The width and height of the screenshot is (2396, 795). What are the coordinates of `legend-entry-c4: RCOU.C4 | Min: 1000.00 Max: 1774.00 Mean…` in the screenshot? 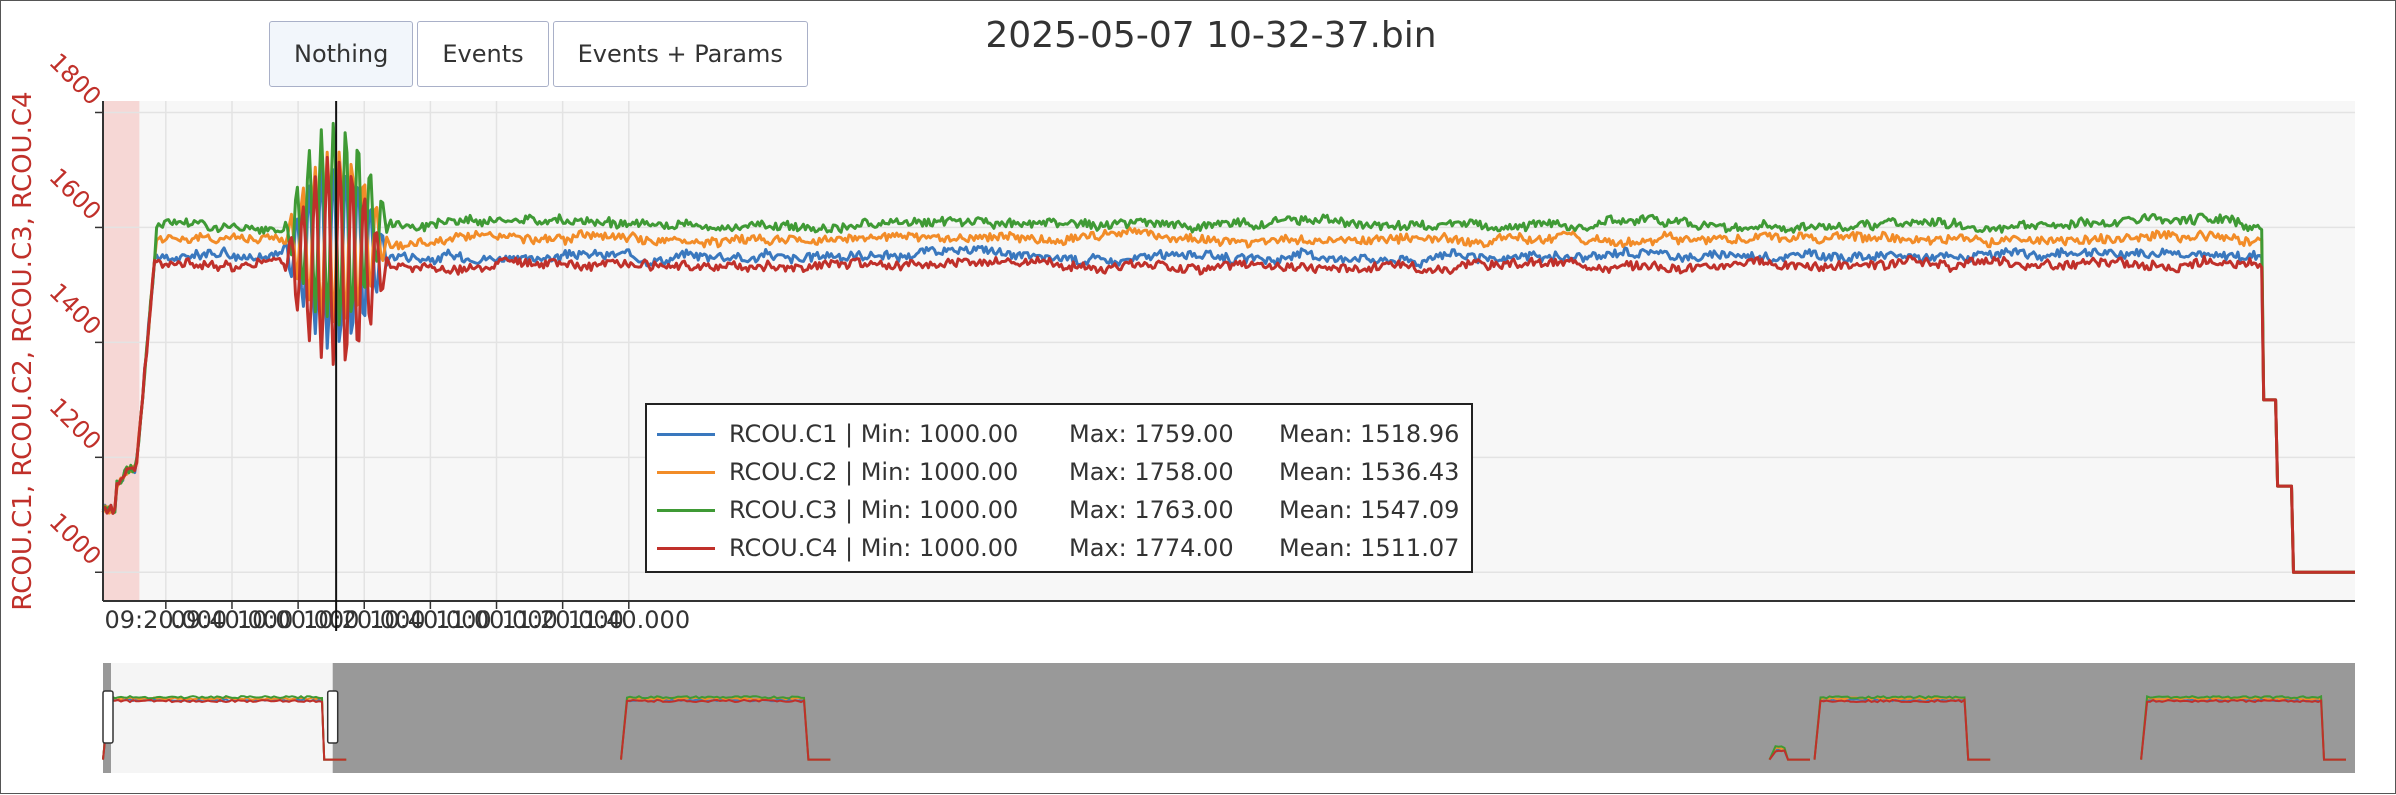 It's located at (1064, 548).